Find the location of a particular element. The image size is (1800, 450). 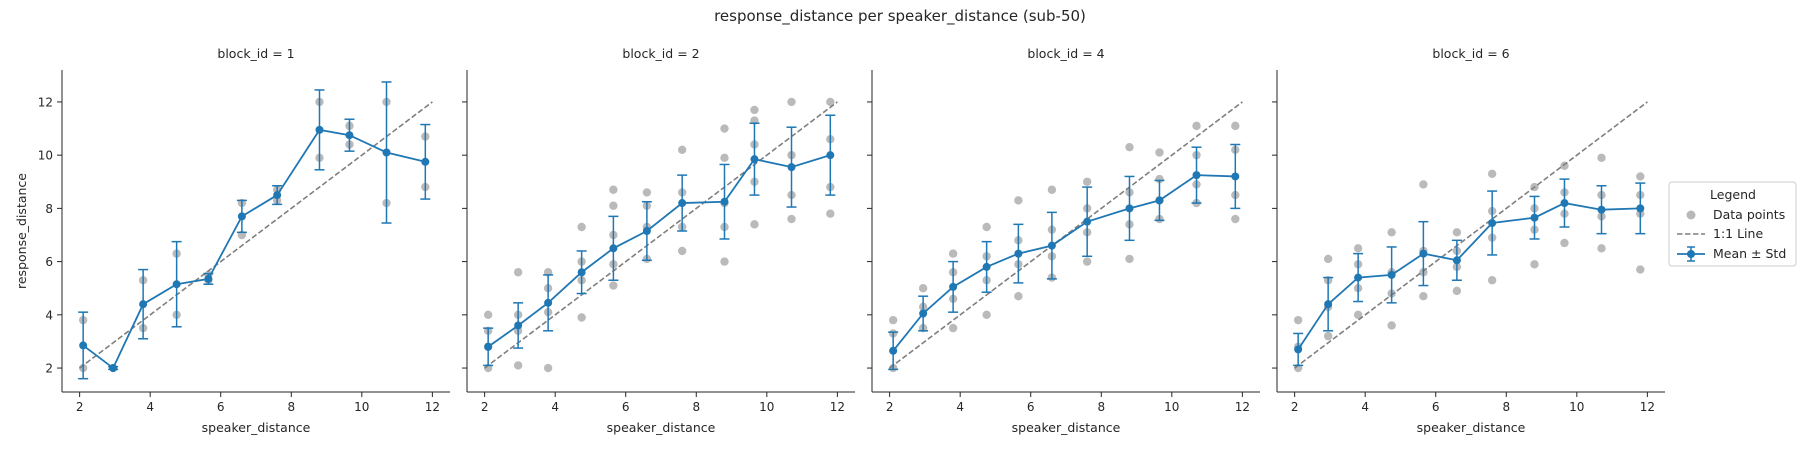

identity-line is located at coordinates (661, 235).